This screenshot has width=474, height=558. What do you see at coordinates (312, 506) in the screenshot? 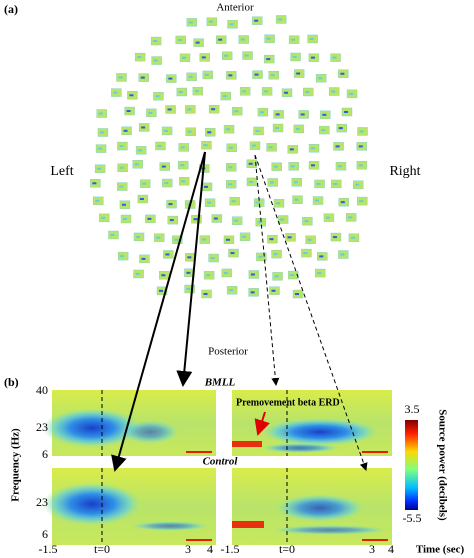
I see `heatmap-control-right` at bounding box center [312, 506].